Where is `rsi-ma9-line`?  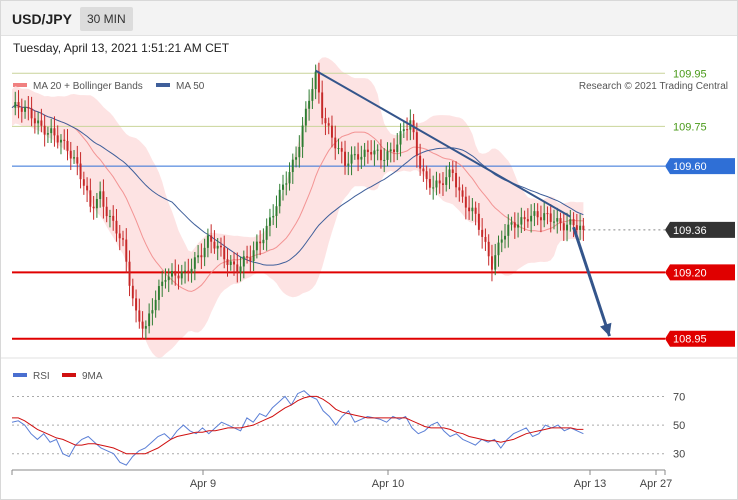 rsi-ma9-line is located at coordinates (298, 425).